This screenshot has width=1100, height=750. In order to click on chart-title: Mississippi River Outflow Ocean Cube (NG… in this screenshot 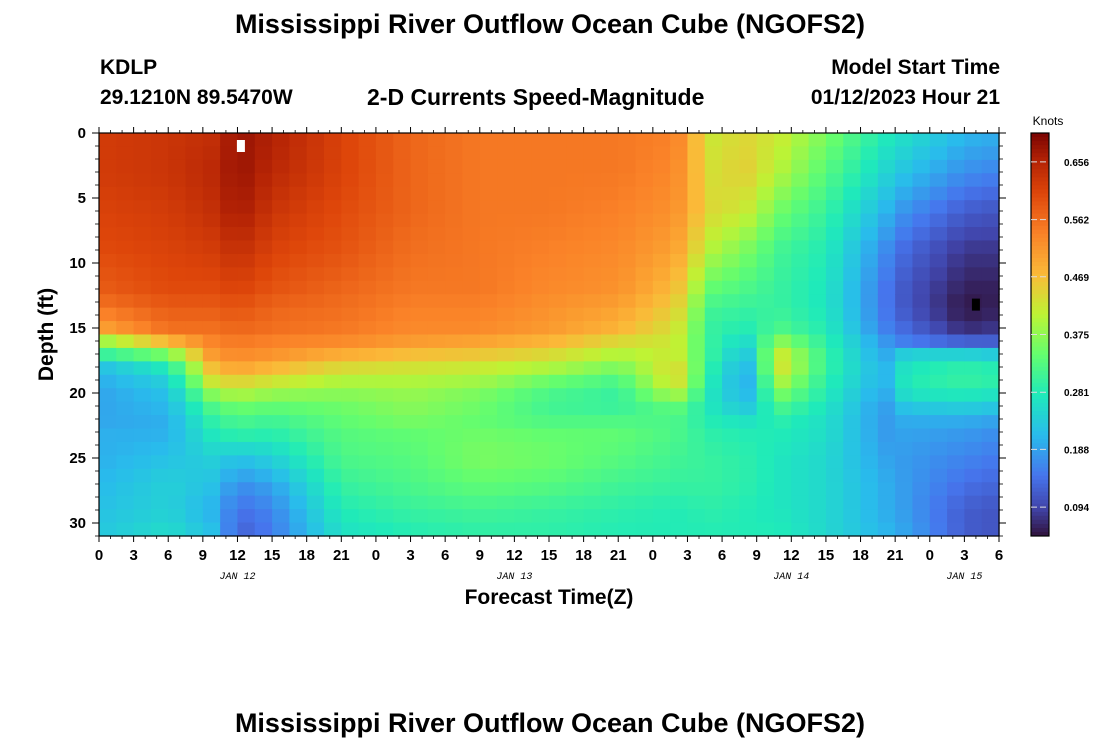, I will do `click(550, 24)`.